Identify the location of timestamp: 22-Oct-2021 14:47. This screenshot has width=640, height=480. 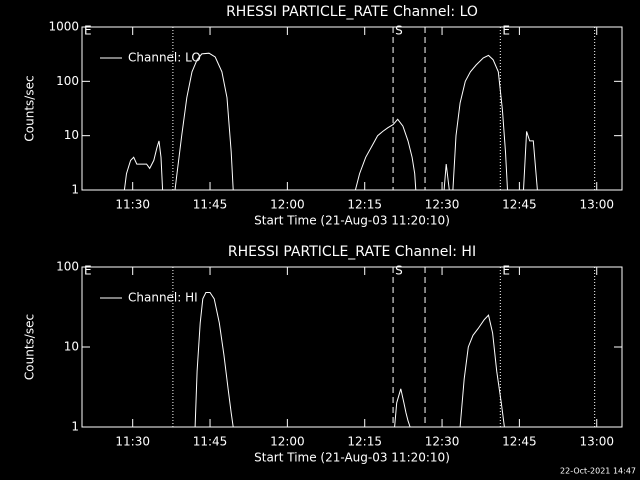
(598, 471).